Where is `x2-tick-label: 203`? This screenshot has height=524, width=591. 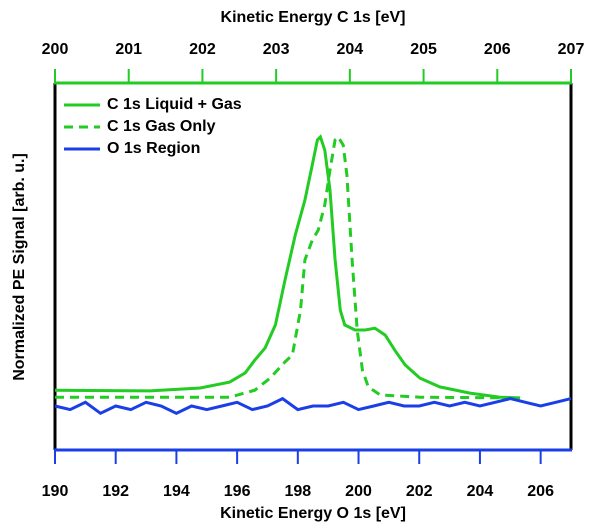
x2-tick-label: 203 is located at coordinates (276, 49).